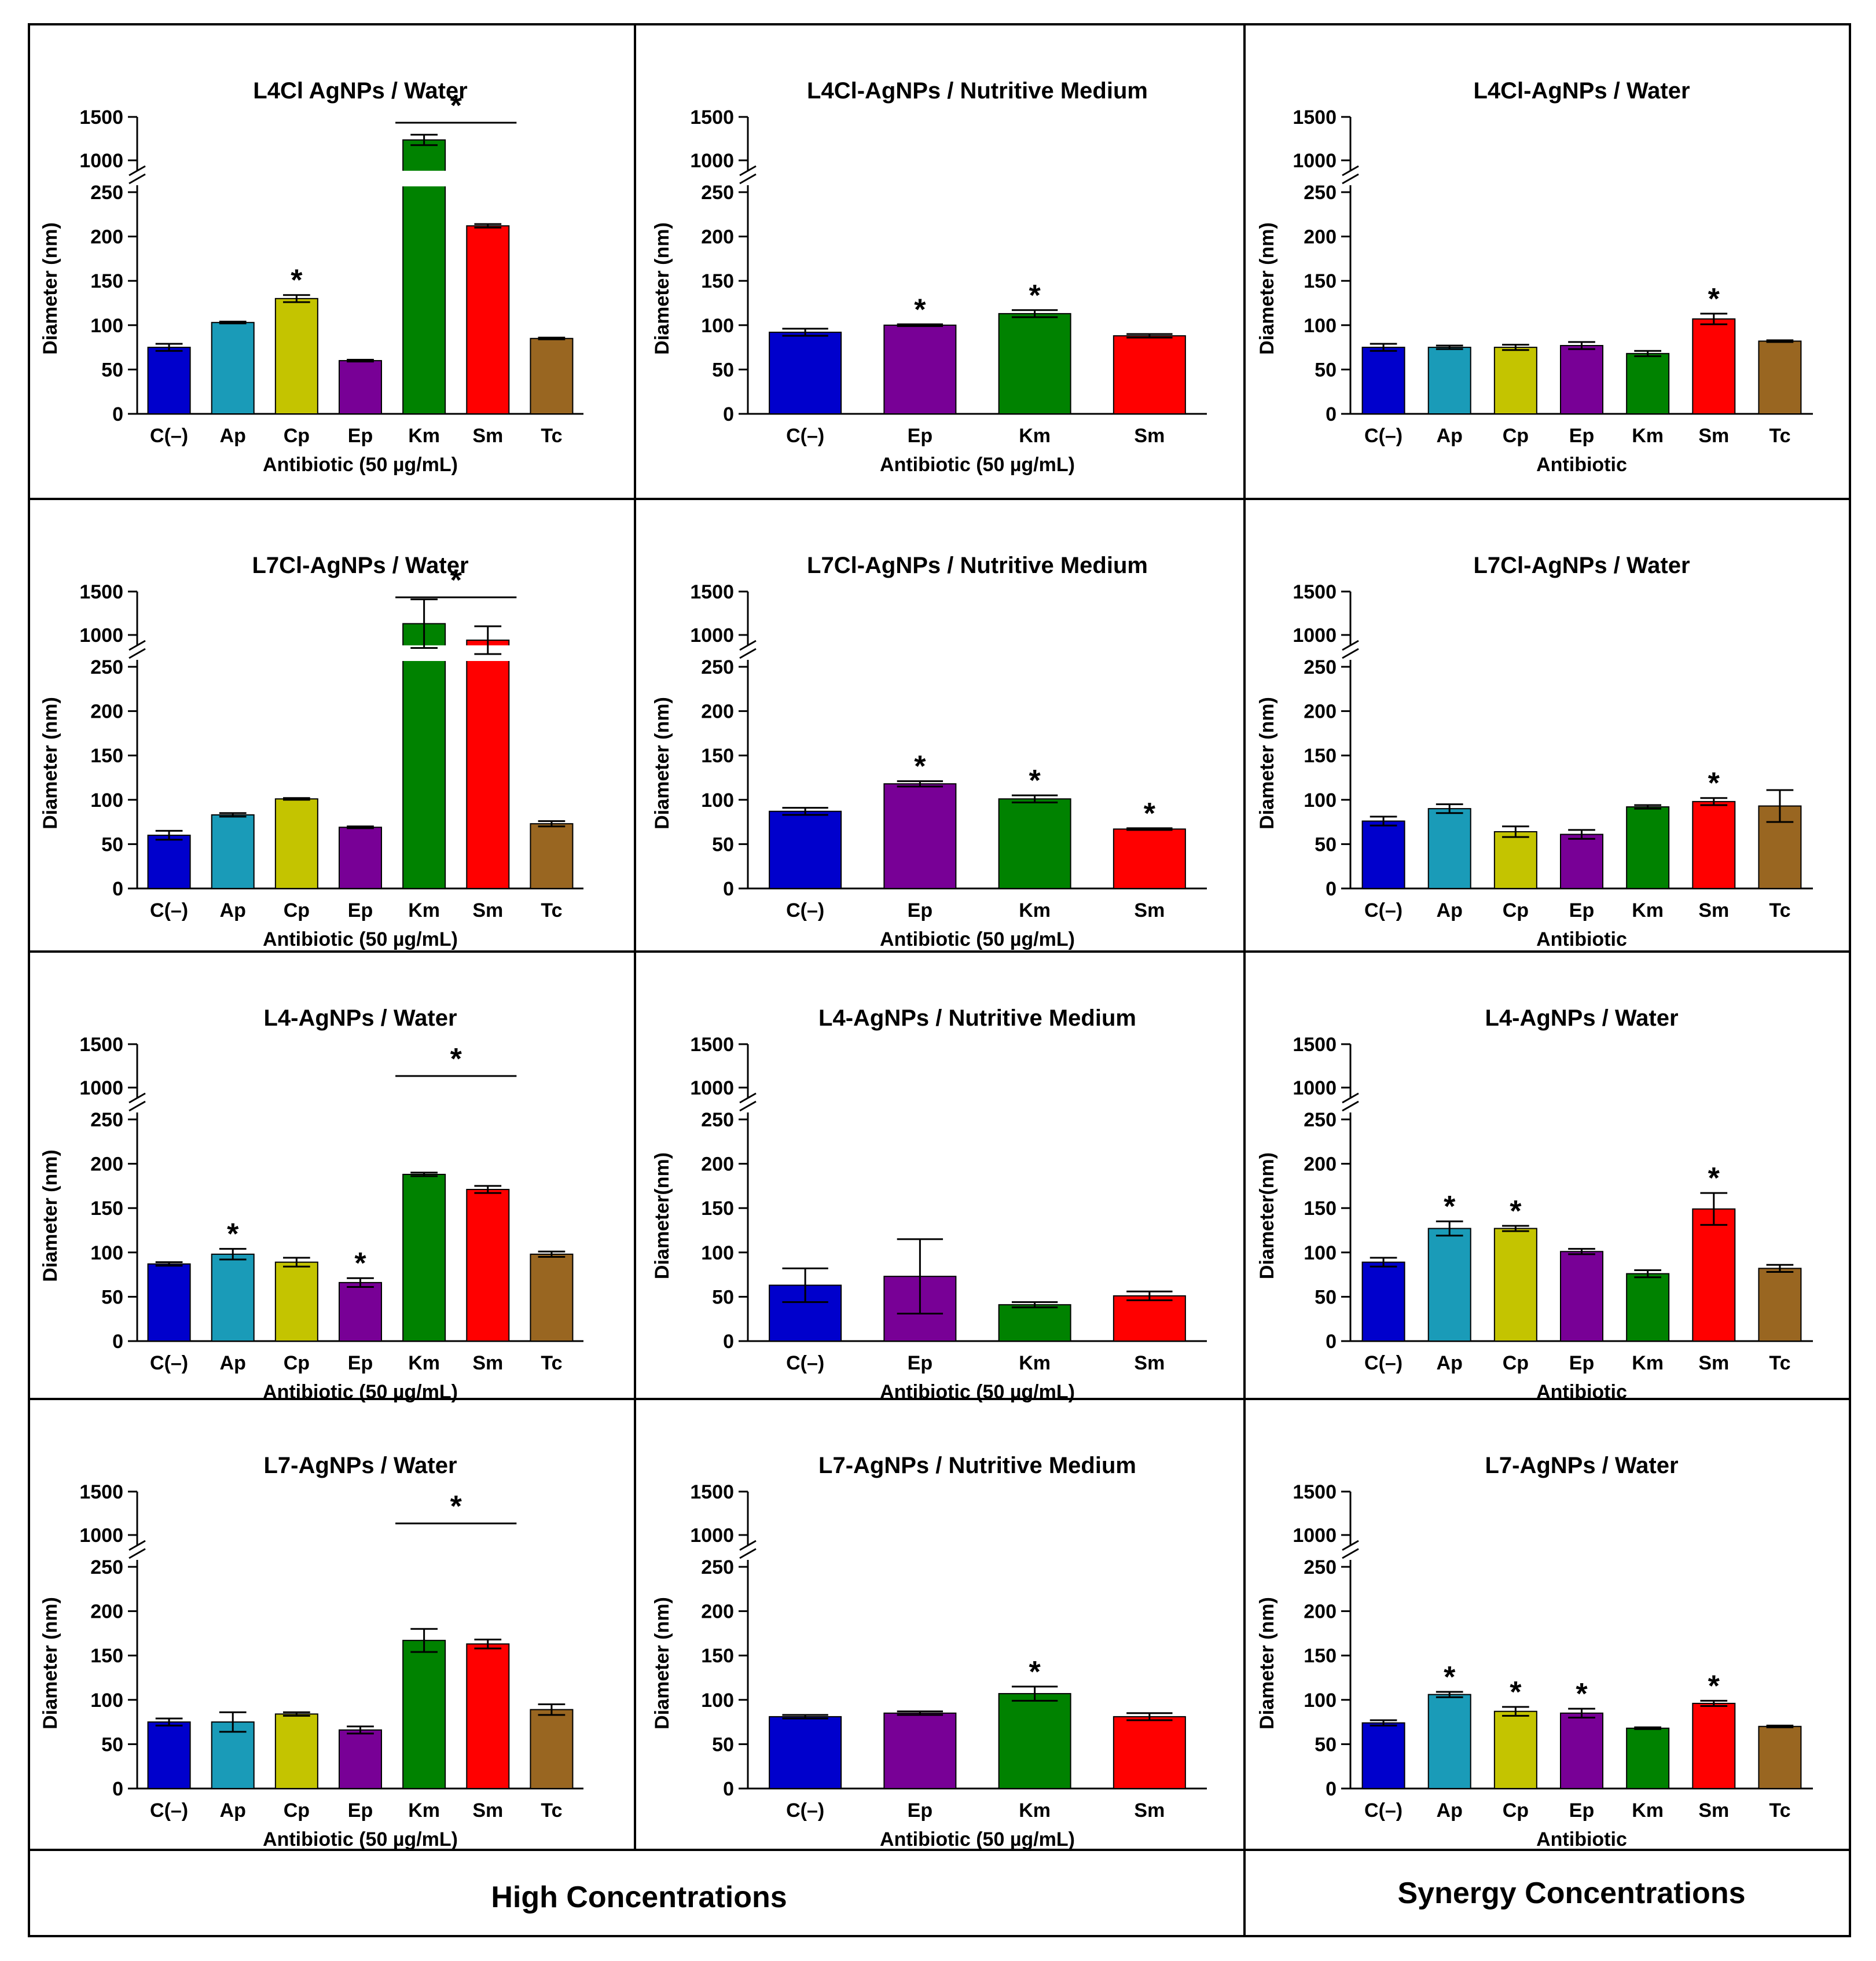 The width and height of the screenshot is (1876, 1961). What do you see at coordinates (1581, 1839) in the screenshot?
I see `x-axis-label: Antibiotic` at bounding box center [1581, 1839].